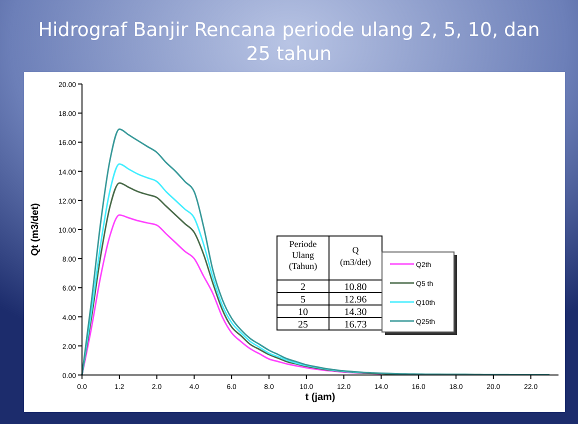 The image size is (578, 424). I want to click on annotation: Periode Ulang (Tahun), so click(303, 255).